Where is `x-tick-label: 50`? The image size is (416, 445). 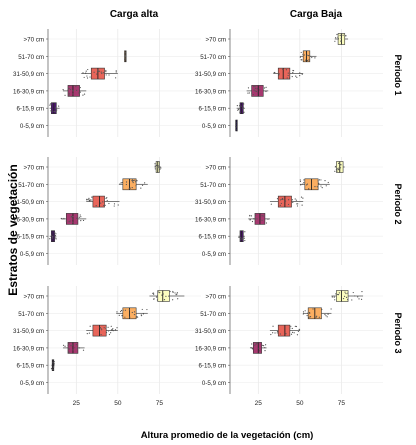
x-tick-label: 50 is located at coordinates (118, 403).